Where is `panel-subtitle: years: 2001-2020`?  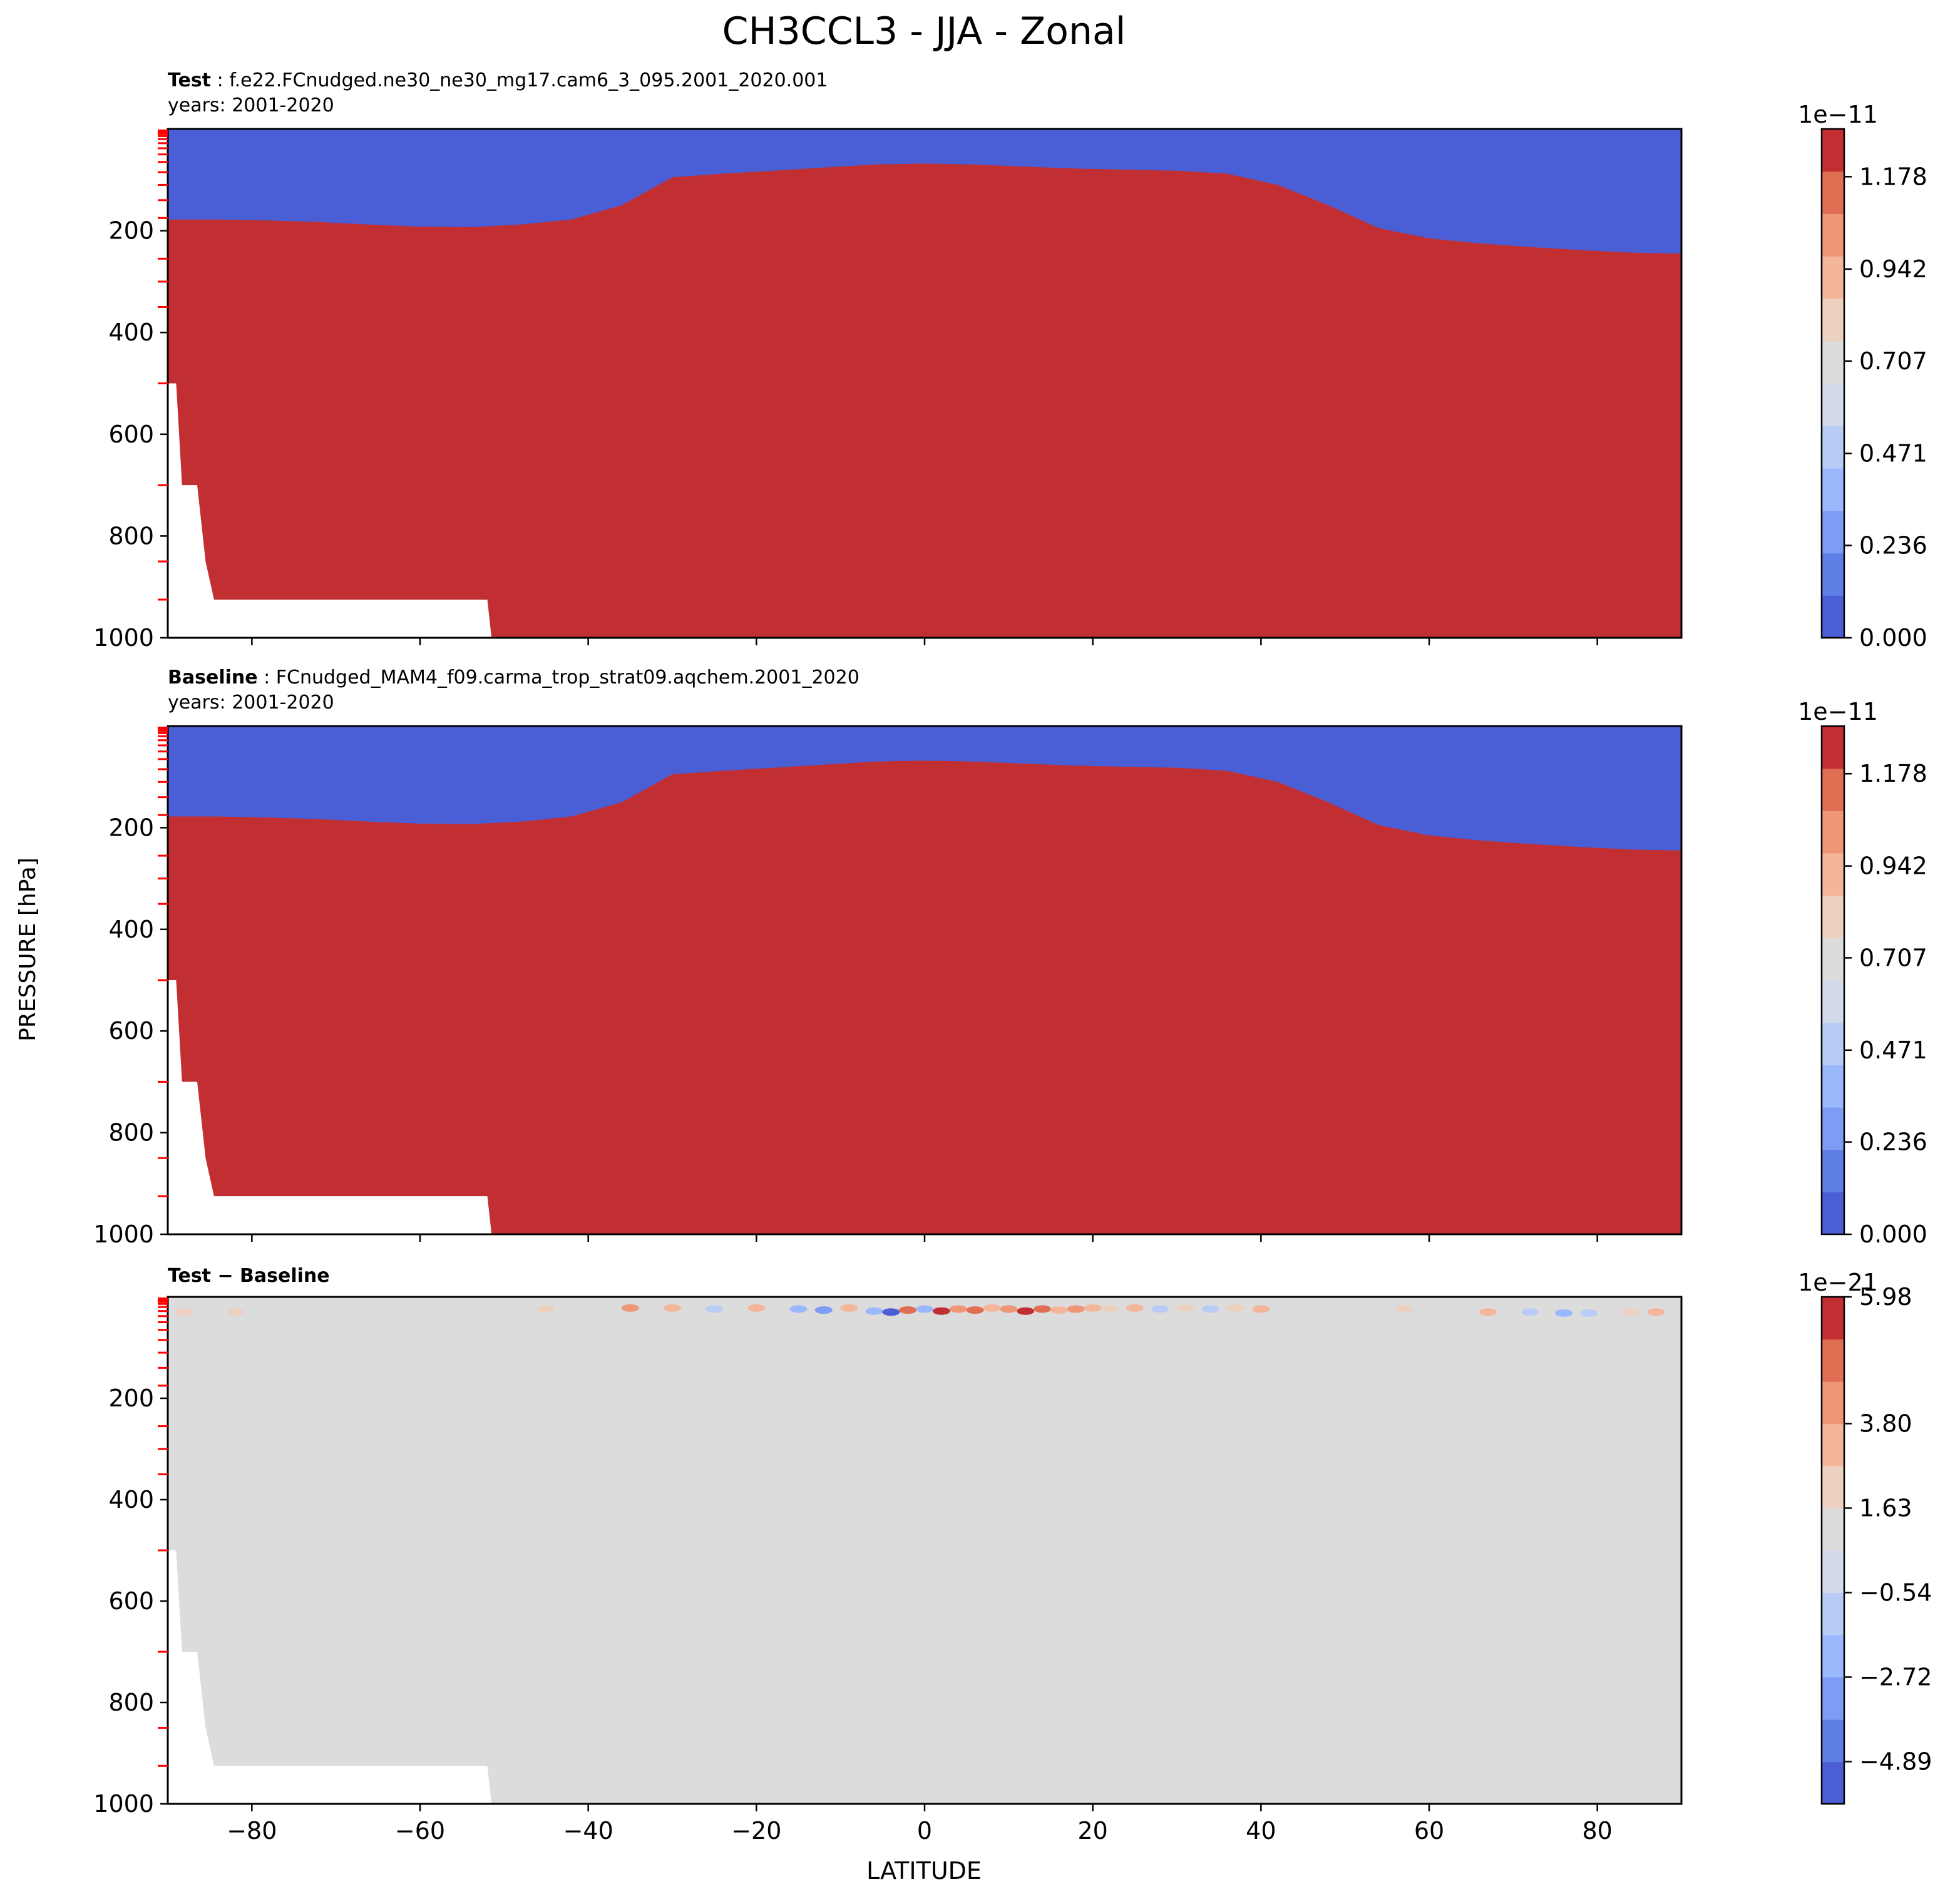
panel-subtitle: years: 2001-2020 is located at coordinates (251, 703).